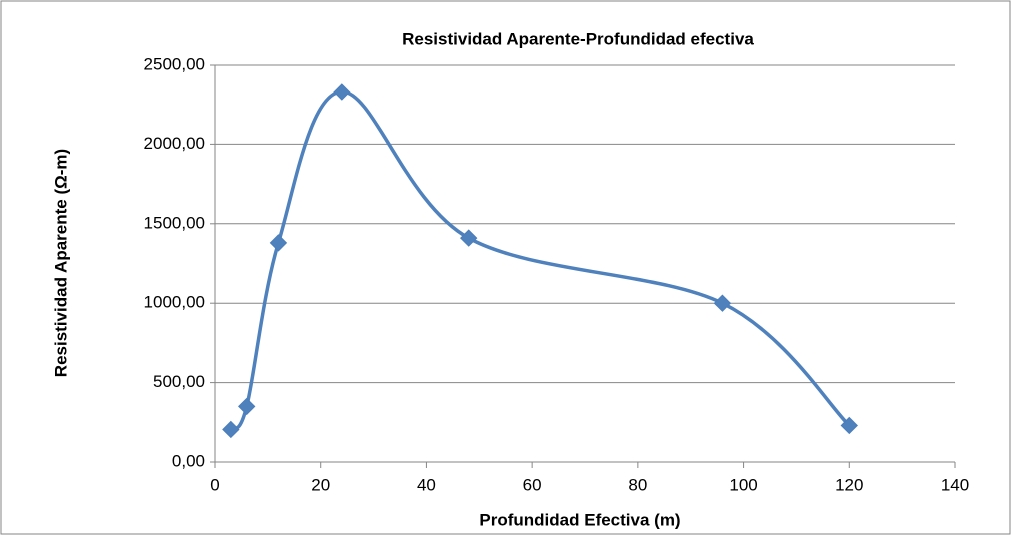 The image size is (1012, 536). Describe the element at coordinates (579, 519) in the screenshot. I see `x-axis-label: Profundidad Efectiva (m)` at that location.